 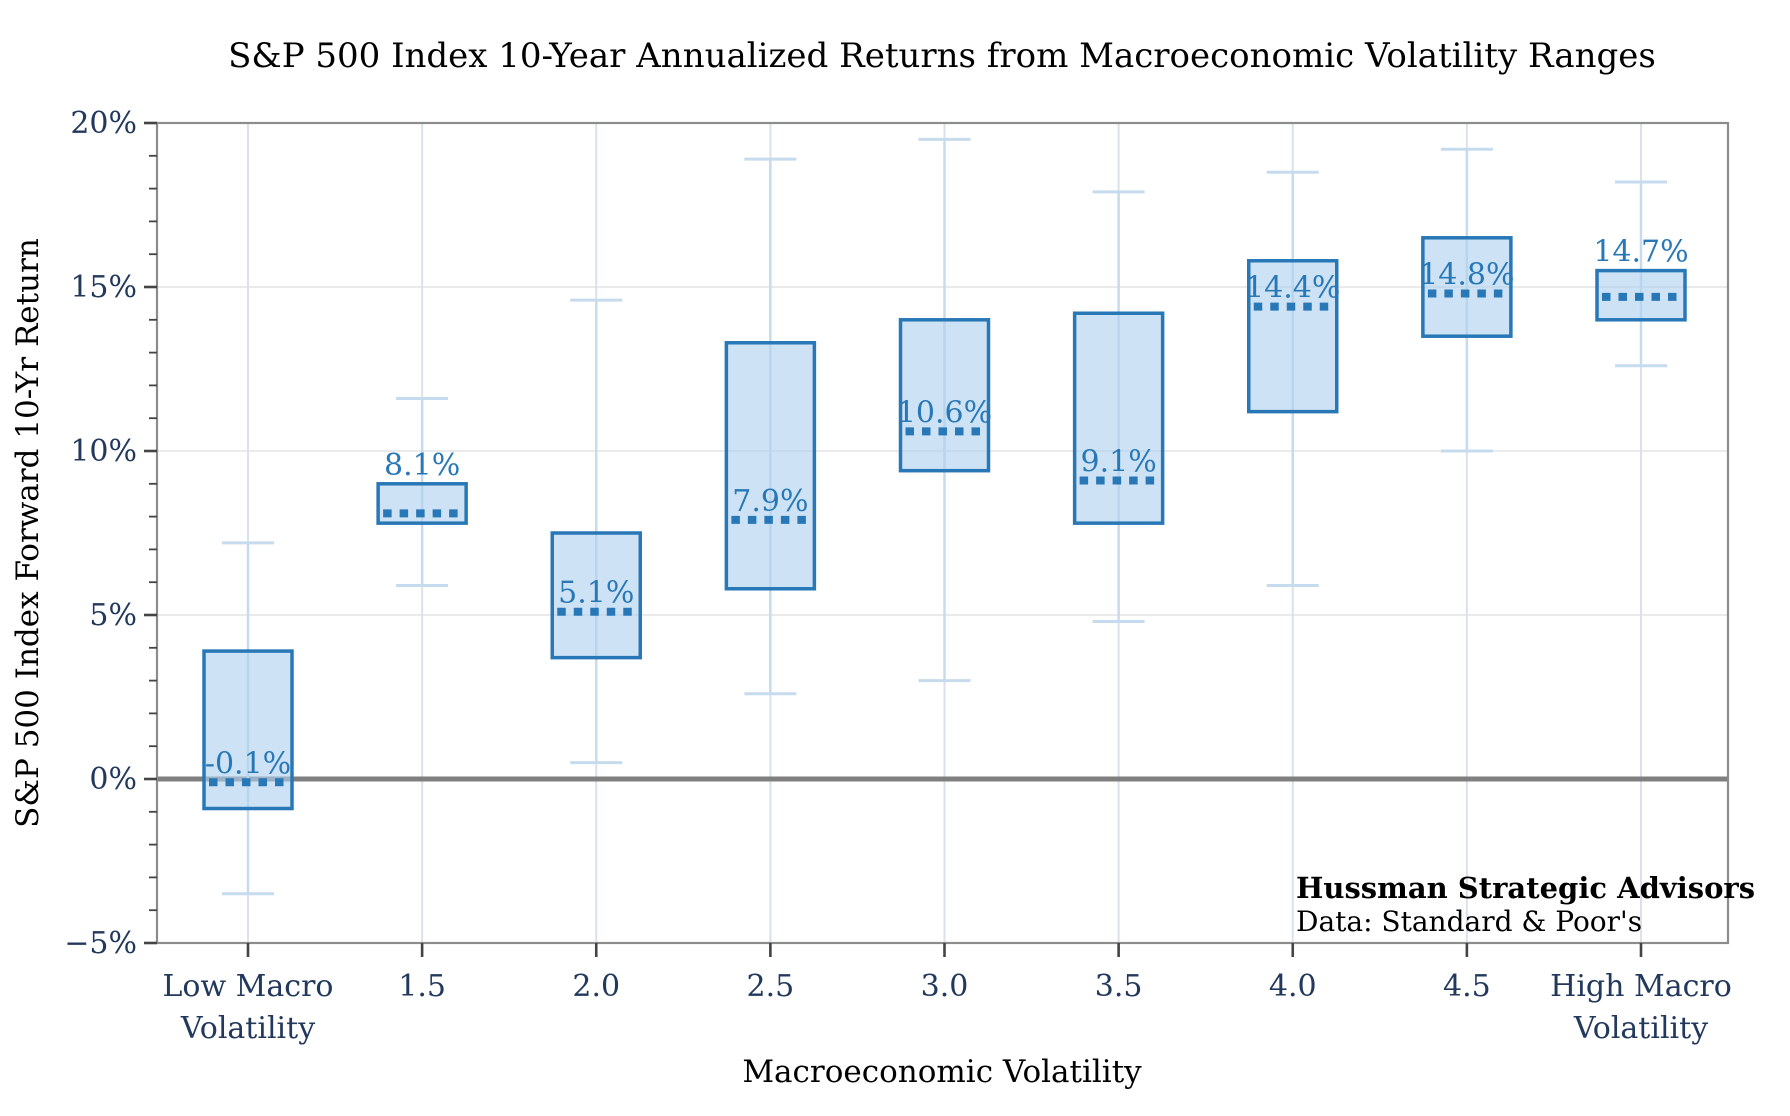 I want to click on x-tick-label: 4.0, so click(x=1293, y=986).